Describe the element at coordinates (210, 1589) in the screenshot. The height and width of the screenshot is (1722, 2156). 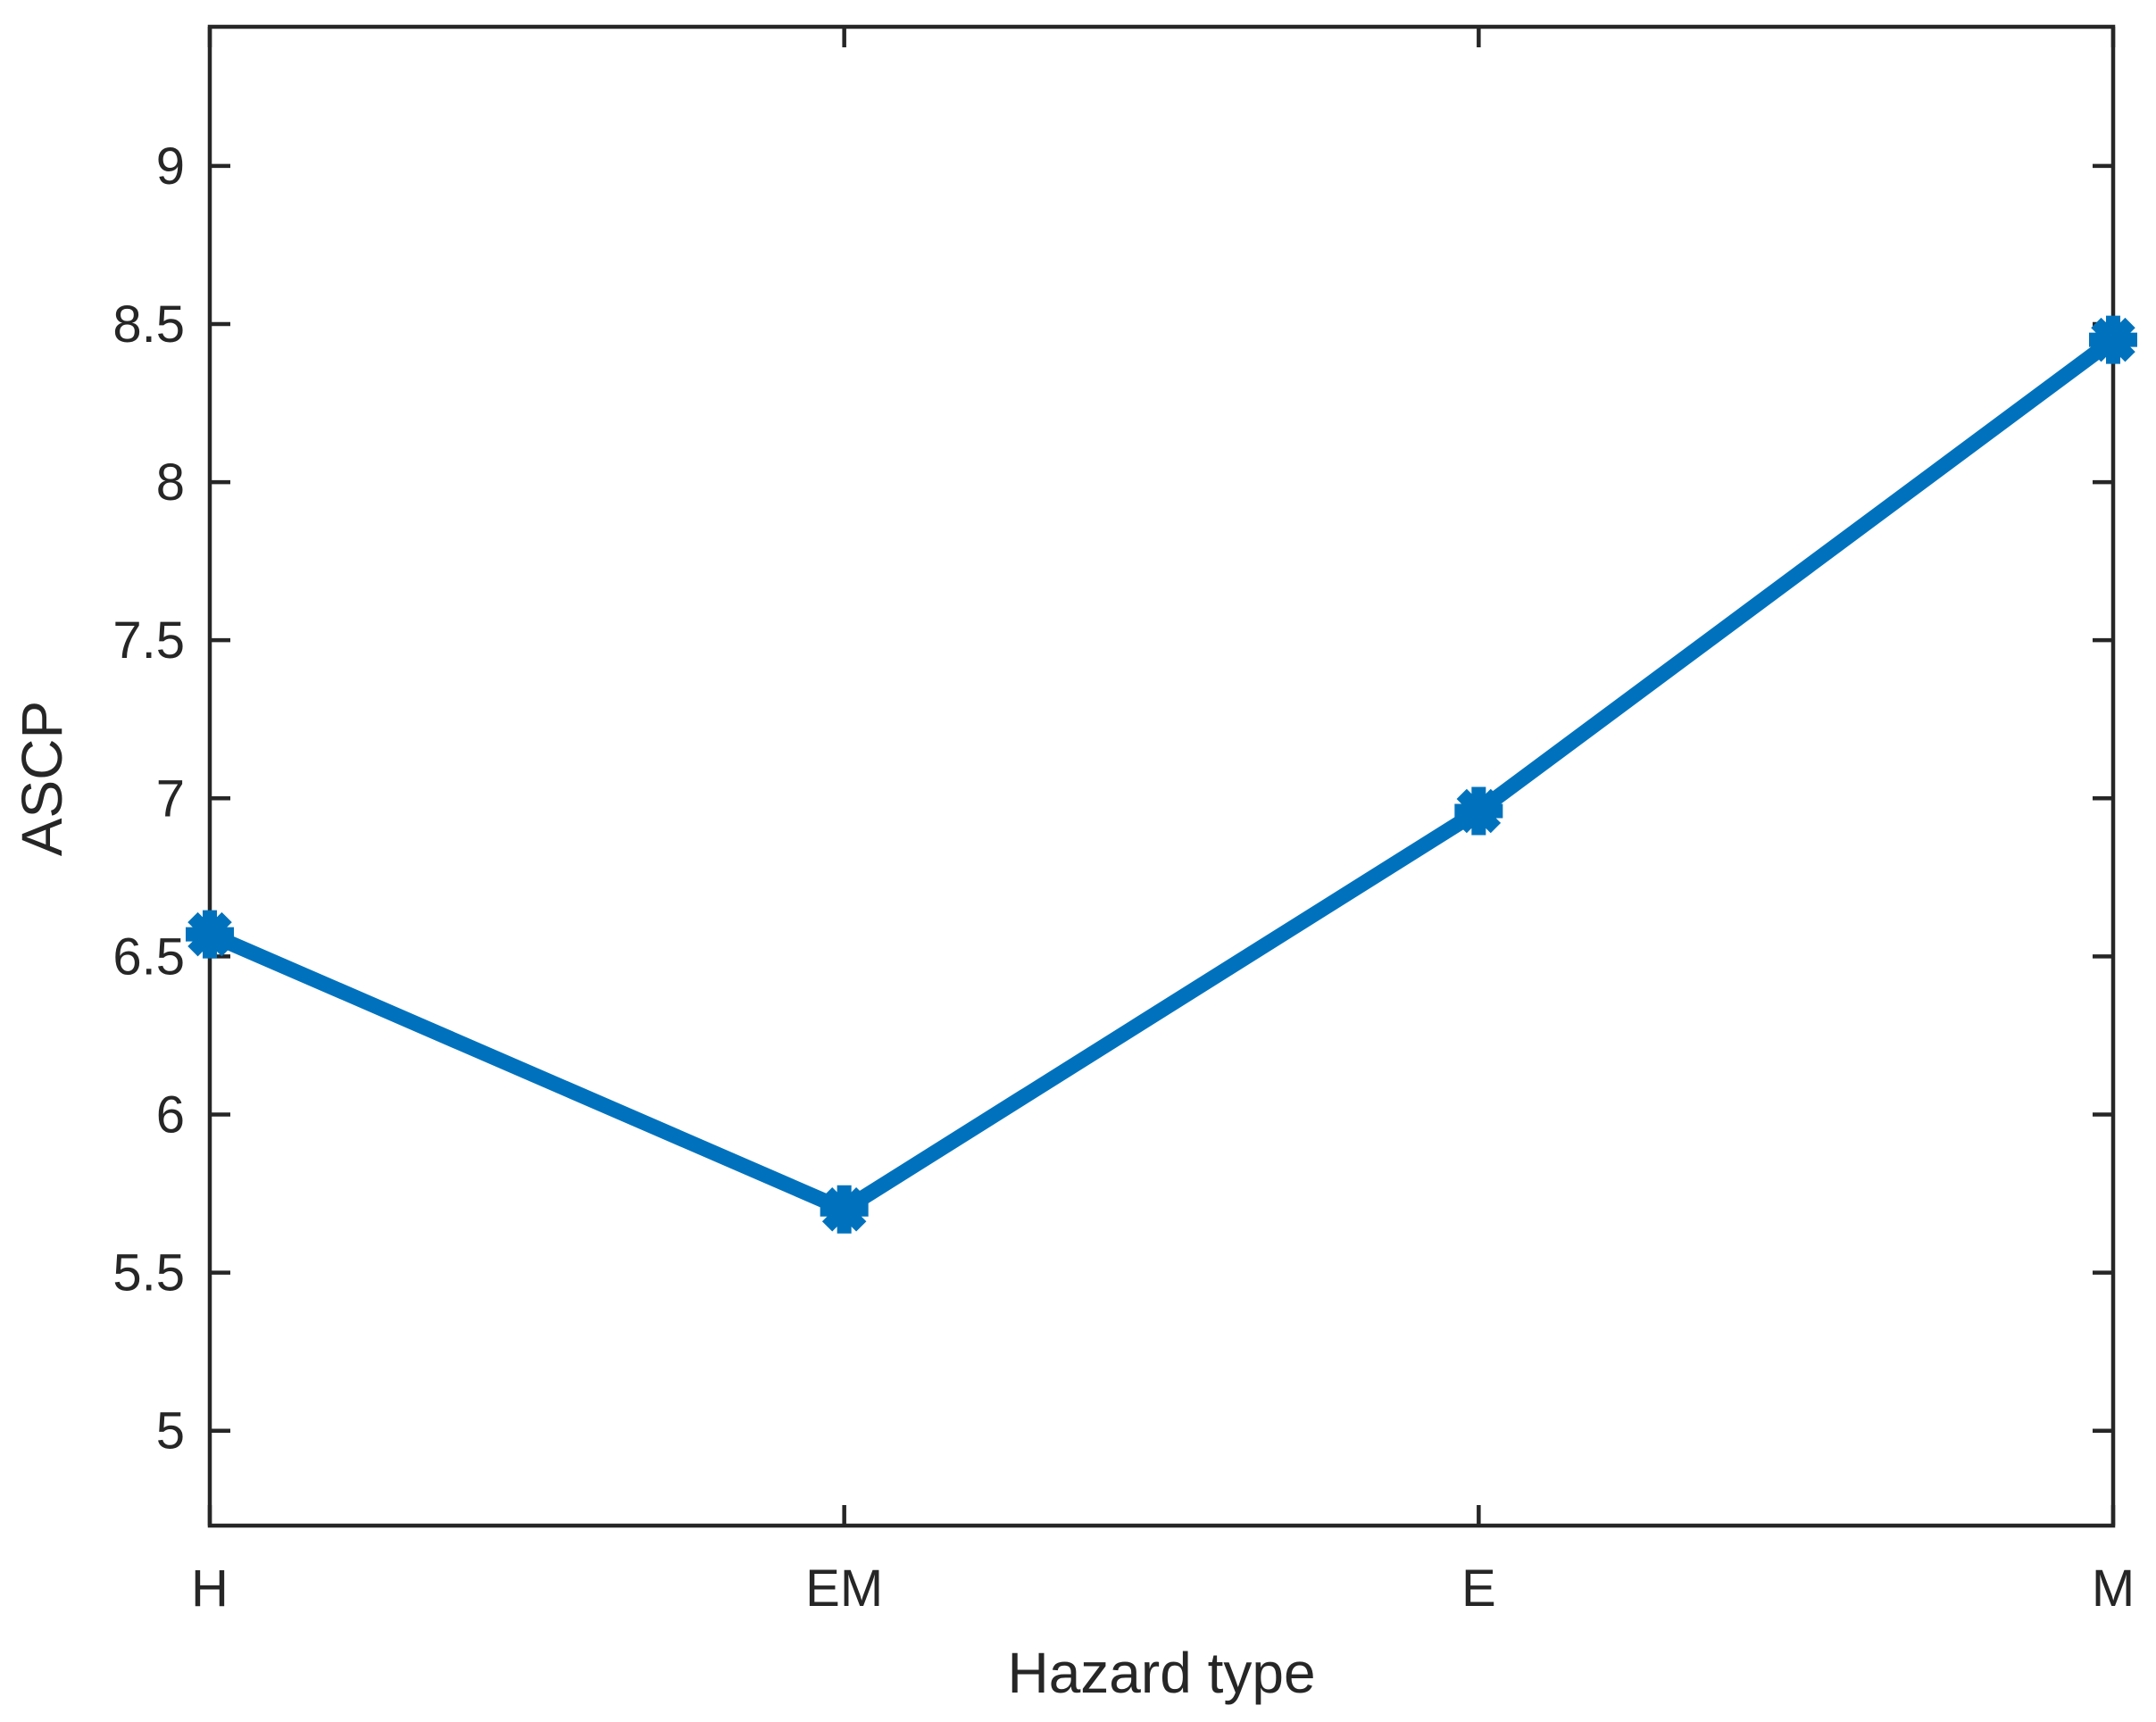
I see `x-tick-label: H` at that location.